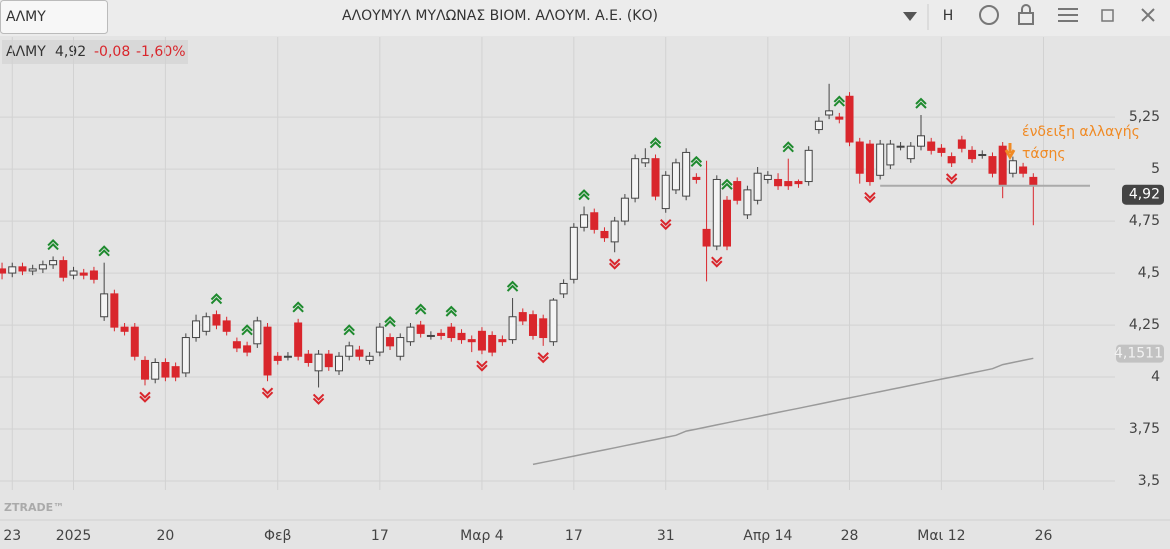 The image size is (1170, 549). Describe the element at coordinates (850, 536) in the screenshot. I see `x-tick-label: 28` at that location.